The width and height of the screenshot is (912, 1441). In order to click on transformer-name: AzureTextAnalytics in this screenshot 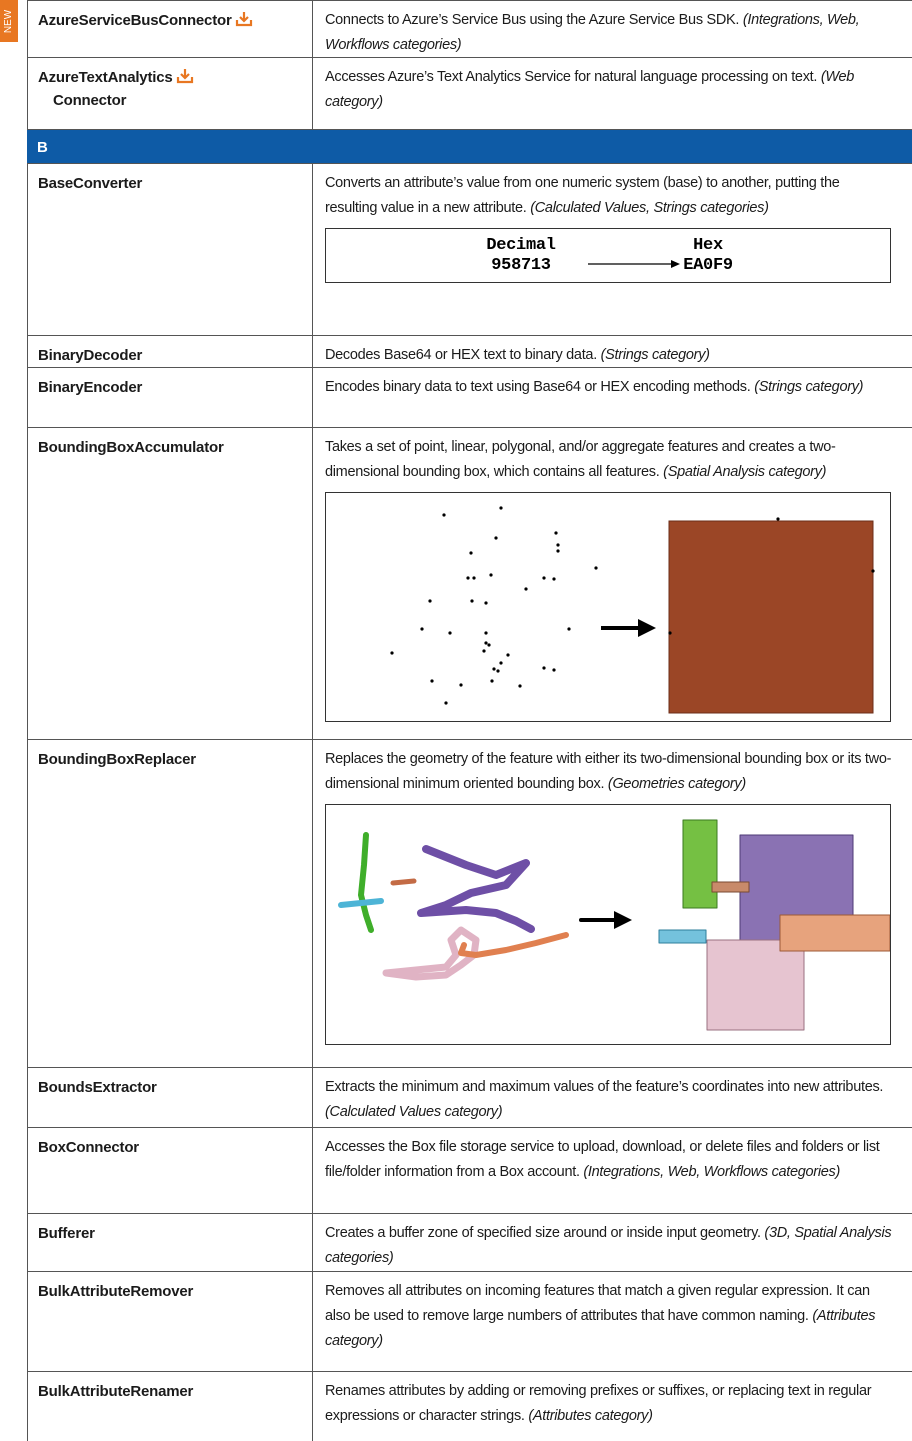, I will do `click(105, 77)`.